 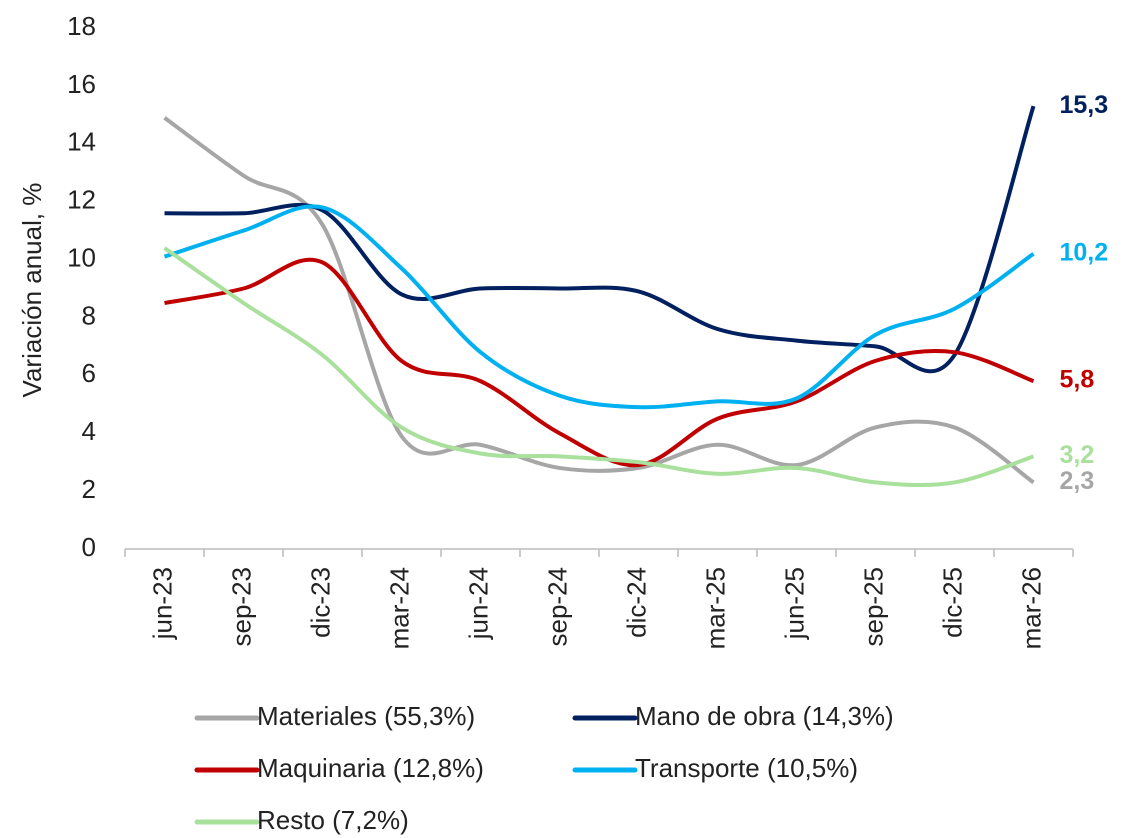 What do you see at coordinates (32, 290) in the screenshot?
I see `y-axis-label: Variación anual, %` at bounding box center [32, 290].